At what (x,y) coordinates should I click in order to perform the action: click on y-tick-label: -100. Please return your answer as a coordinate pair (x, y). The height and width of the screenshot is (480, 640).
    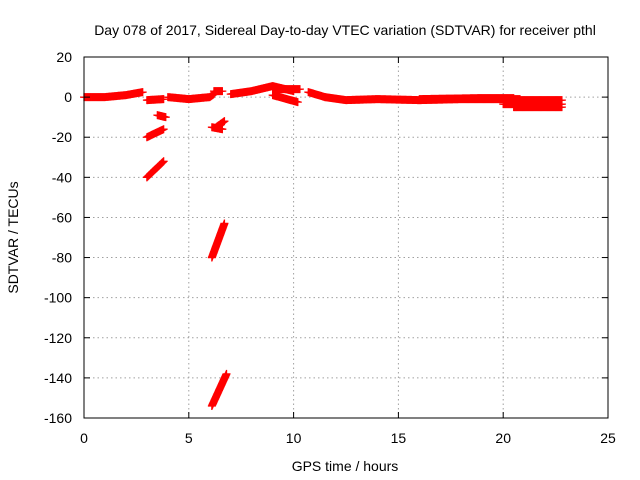
    Looking at the image, I should click on (58, 298).